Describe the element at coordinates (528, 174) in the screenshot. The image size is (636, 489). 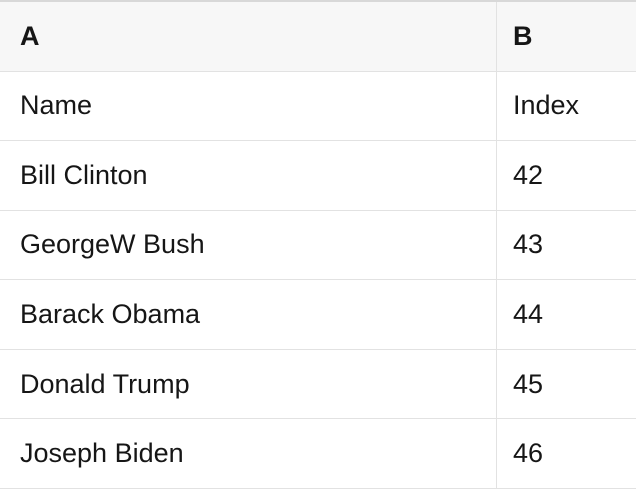
I see `cell-index: 42` at that location.